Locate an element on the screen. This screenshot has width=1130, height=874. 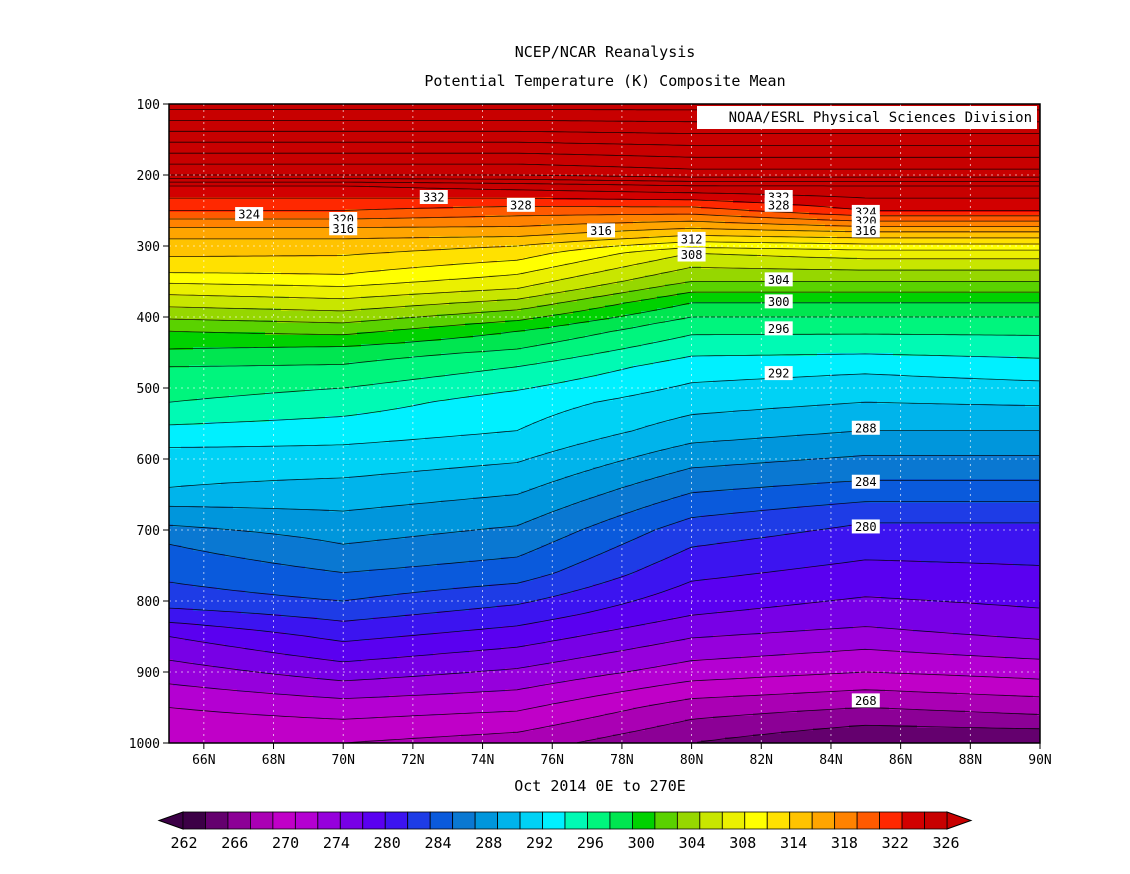
contour-label-text: 304 is located at coordinates (779, 280).